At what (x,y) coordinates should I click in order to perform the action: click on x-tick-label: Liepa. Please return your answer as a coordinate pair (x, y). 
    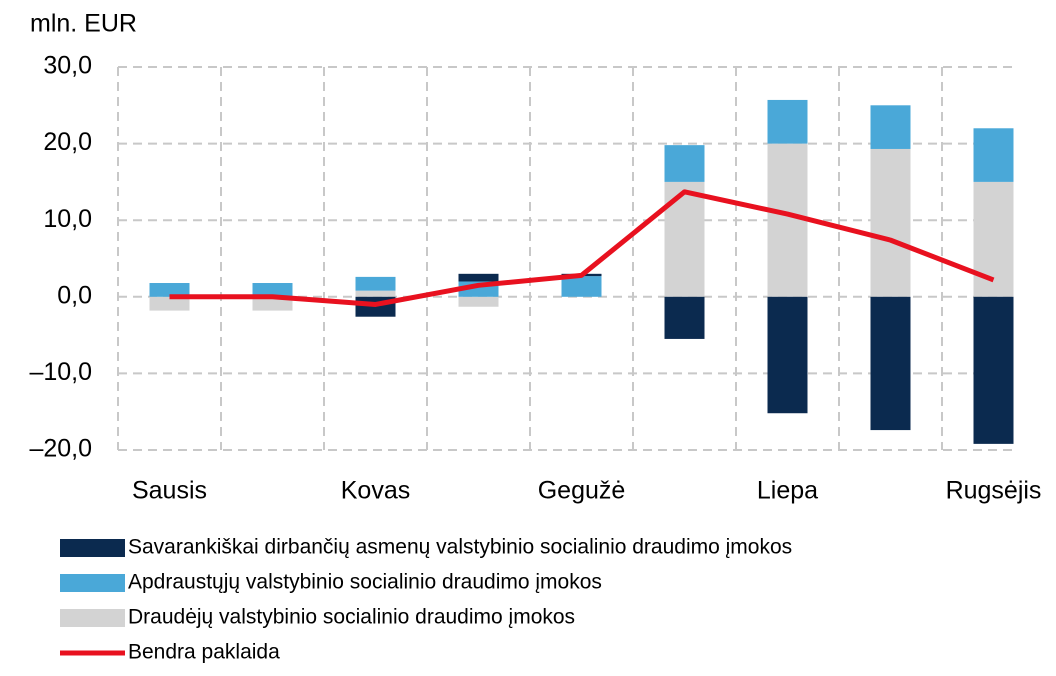
    Looking at the image, I should click on (787, 491).